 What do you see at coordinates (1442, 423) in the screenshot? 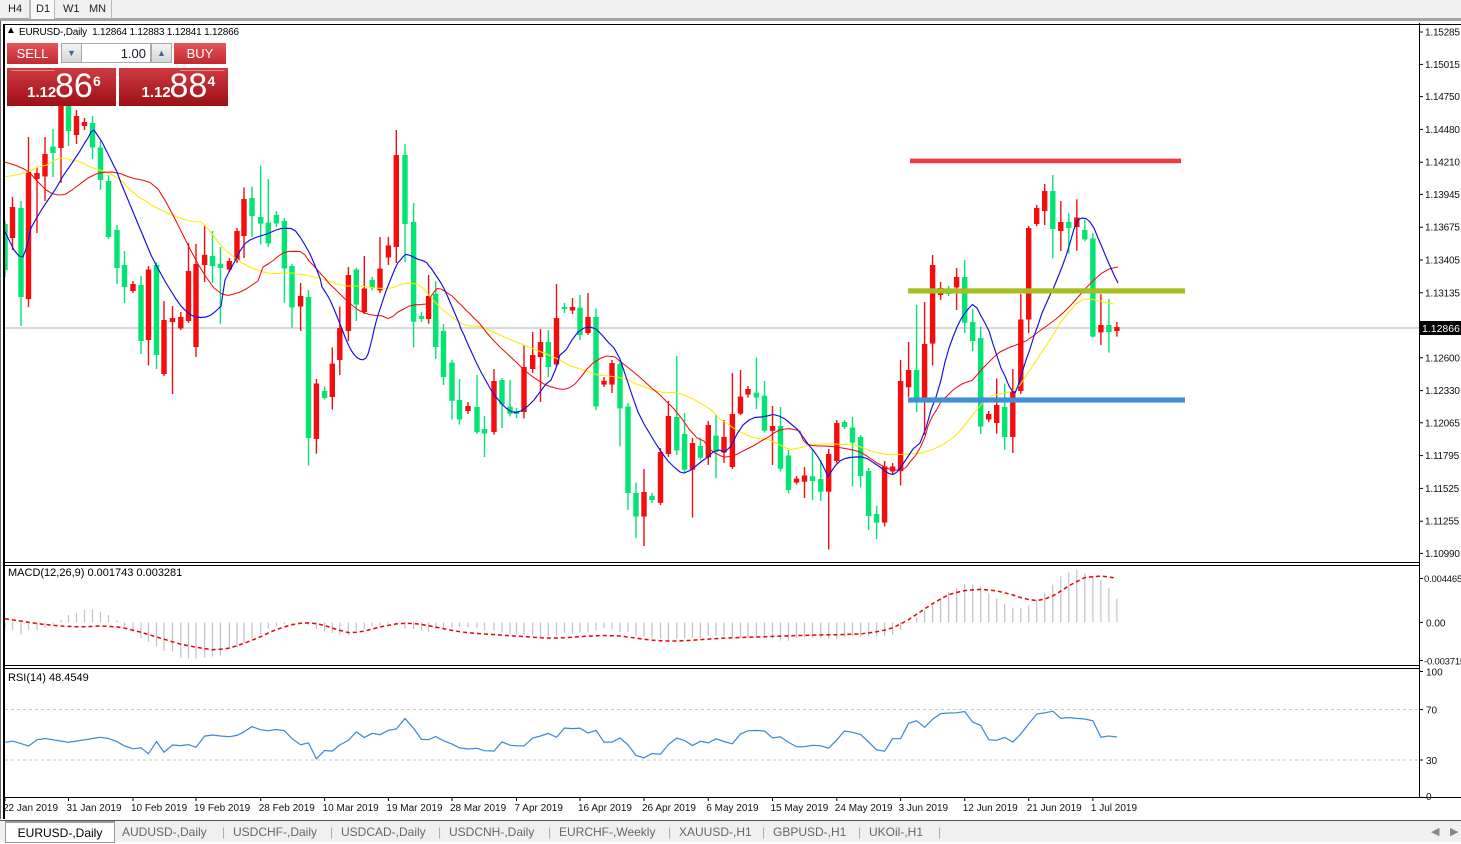
I see `svg-text: 1.12065` at bounding box center [1442, 423].